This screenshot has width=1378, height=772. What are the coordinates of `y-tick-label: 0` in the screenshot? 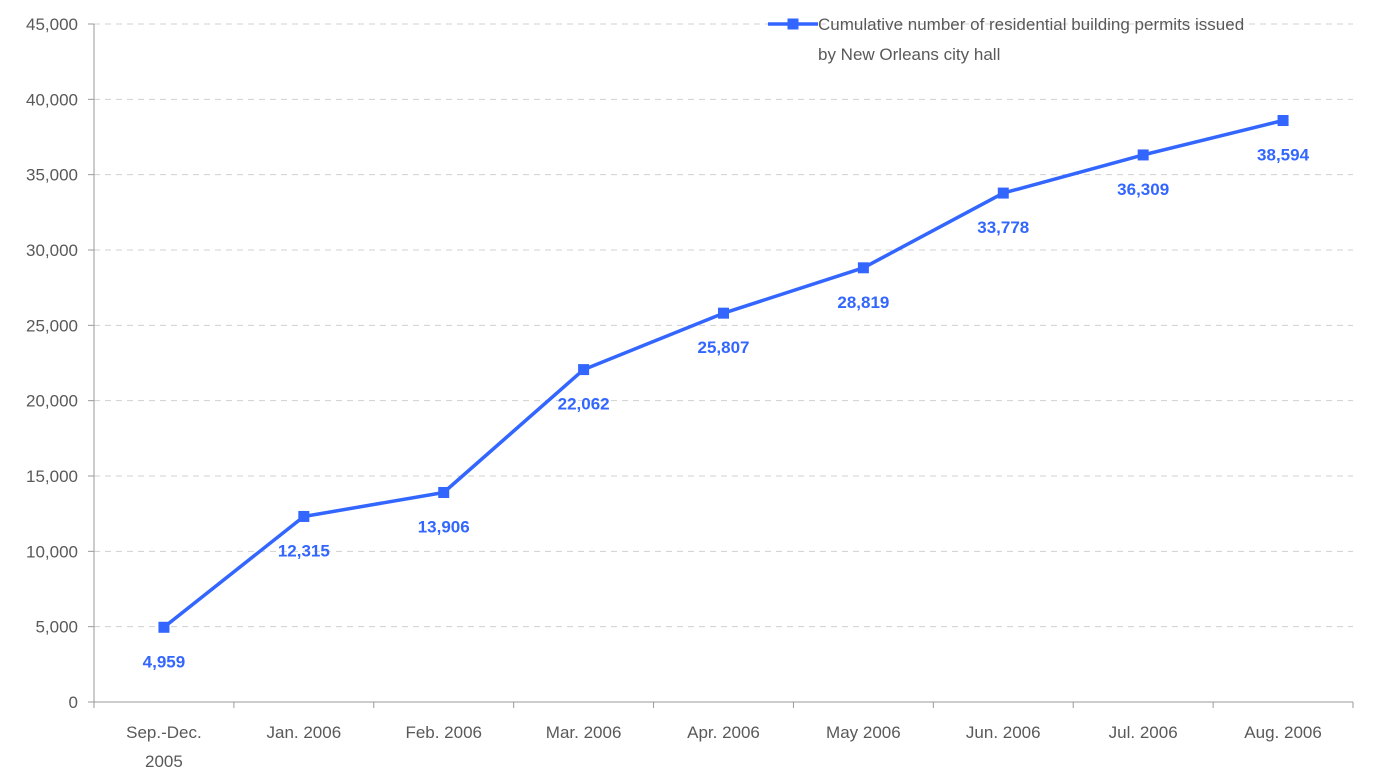 It's located at (73, 702).